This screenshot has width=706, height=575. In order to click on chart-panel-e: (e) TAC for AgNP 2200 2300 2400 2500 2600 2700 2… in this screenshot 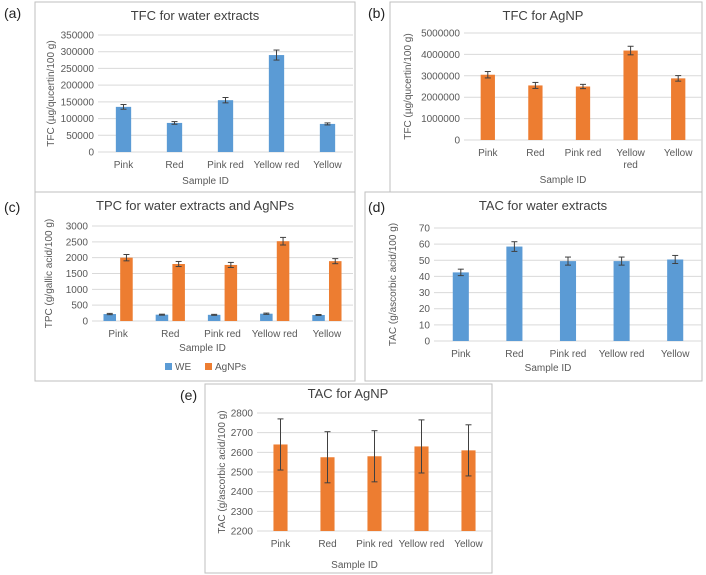, I will do `click(336, 478)`.